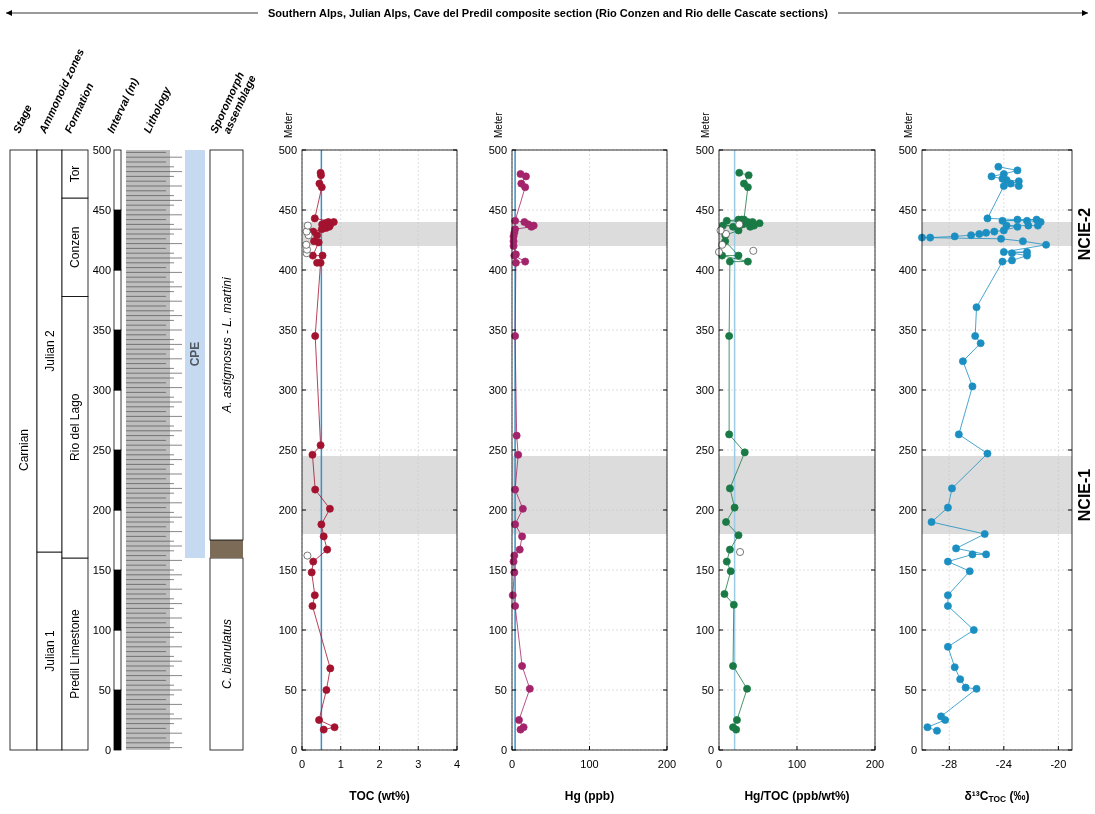 This screenshot has width=1095, height=814. Describe the element at coordinates (379, 764) in the screenshot. I see `x-tick-label: 2` at that location.